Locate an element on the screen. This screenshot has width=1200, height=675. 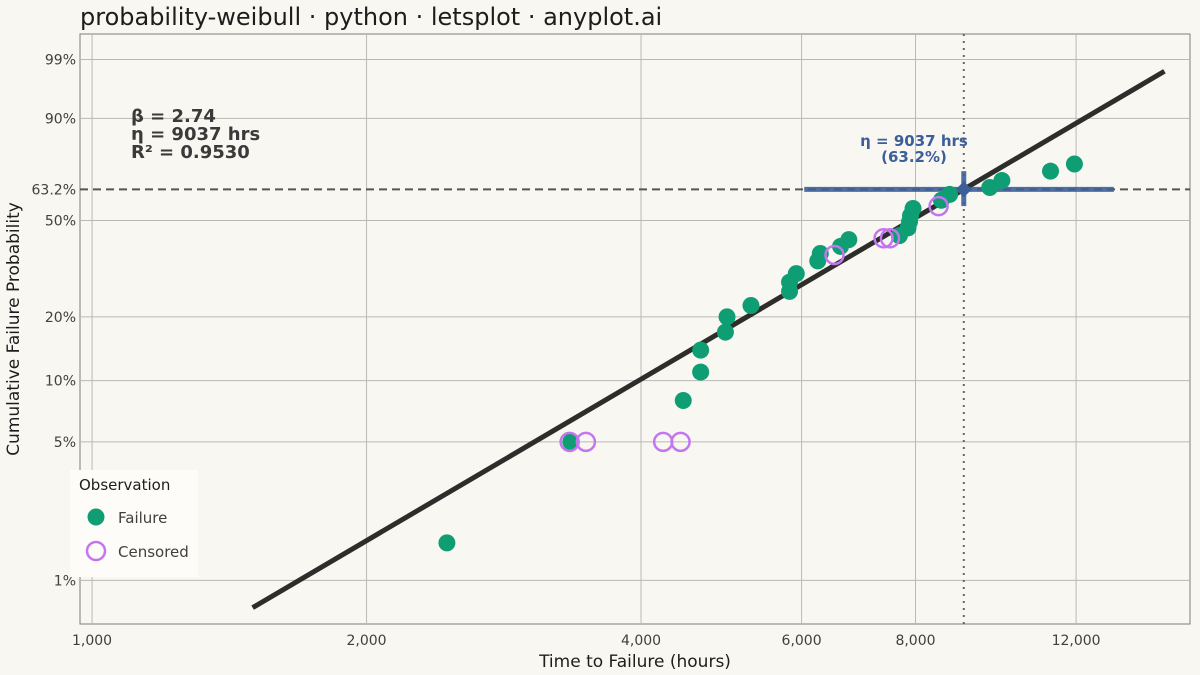
legend-censored-label: Censored is located at coordinates (153, 552).